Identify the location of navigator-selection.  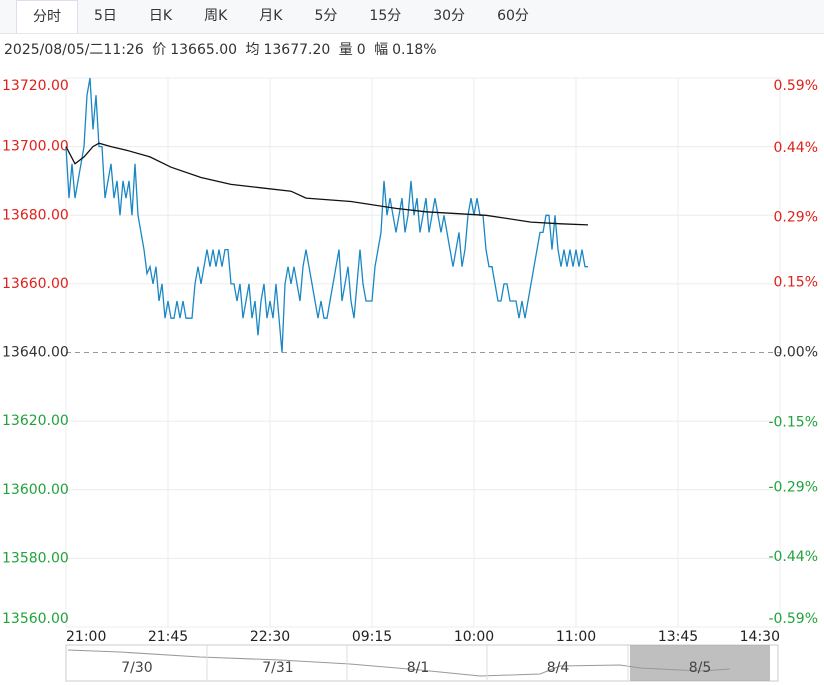
(700, 663).